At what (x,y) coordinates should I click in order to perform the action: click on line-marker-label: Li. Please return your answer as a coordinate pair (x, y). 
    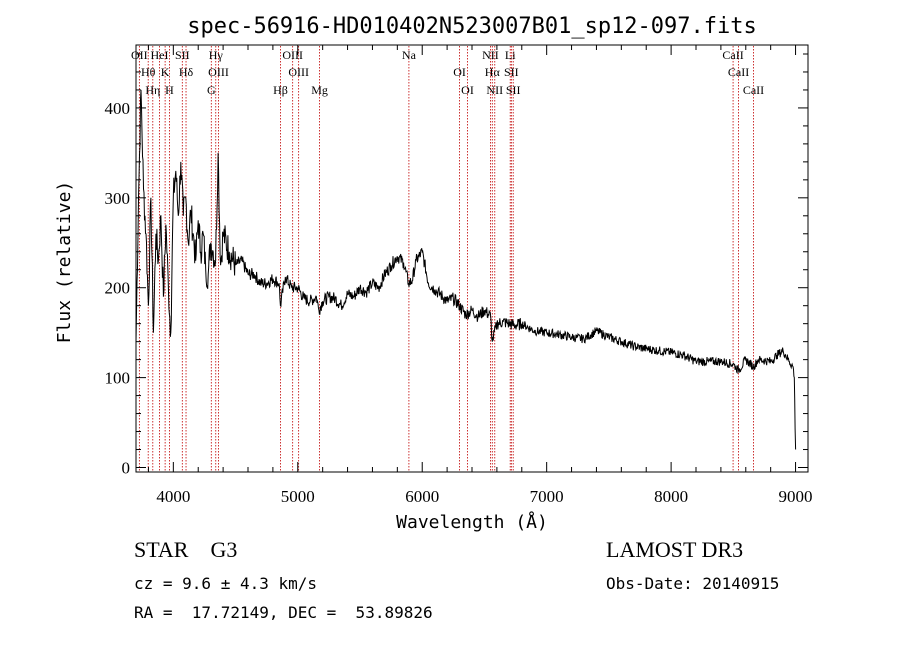
    Looking at the image, I should click on (510, 55).